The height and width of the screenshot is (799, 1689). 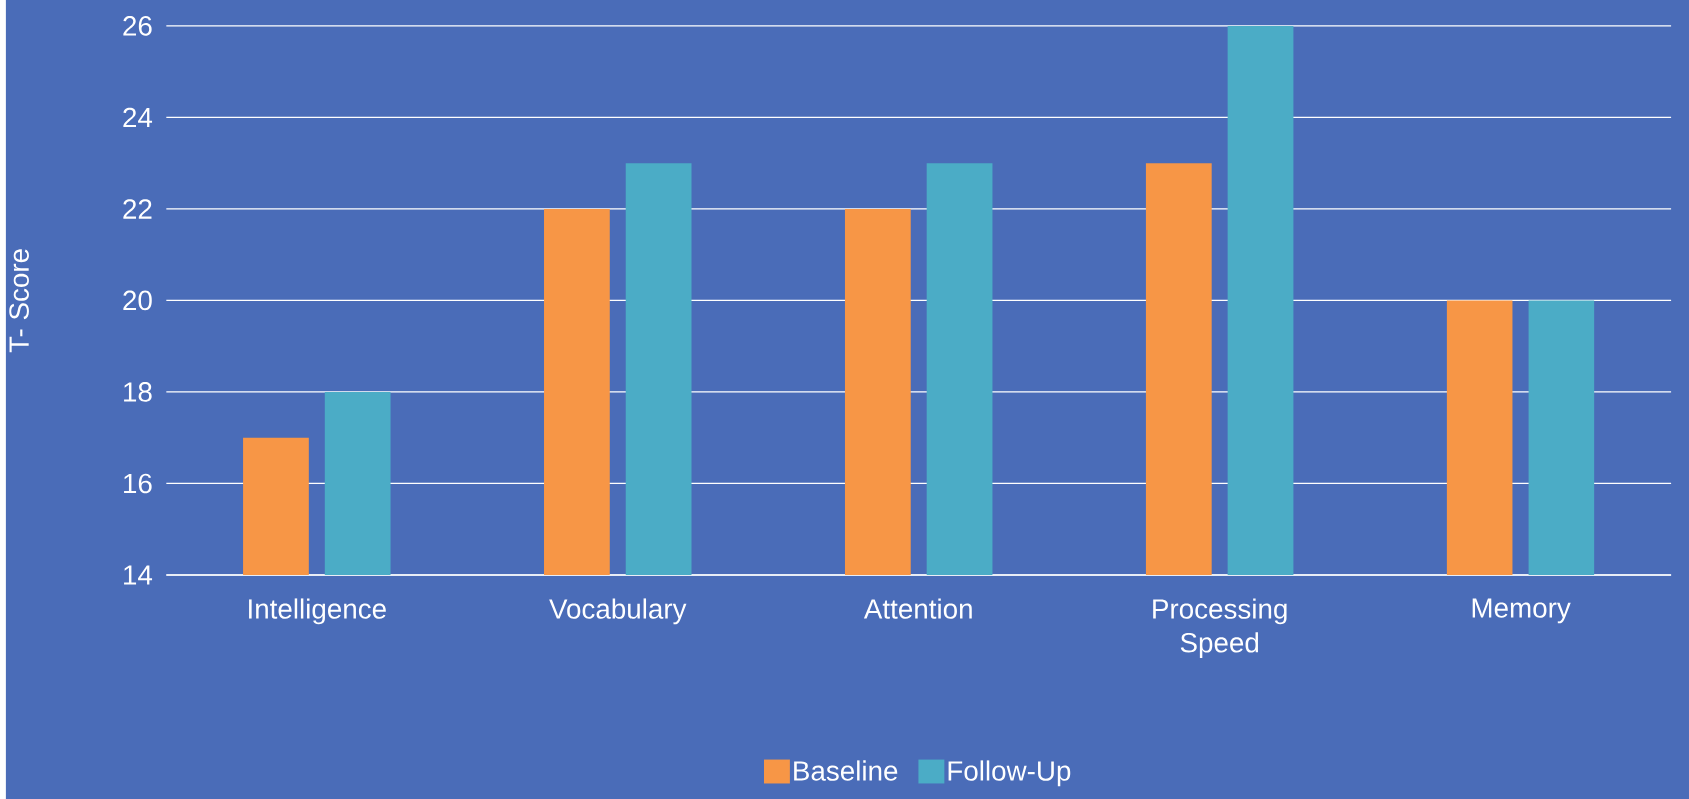 I want to click on legend-label: Baseline, so click(x=846, y=770).